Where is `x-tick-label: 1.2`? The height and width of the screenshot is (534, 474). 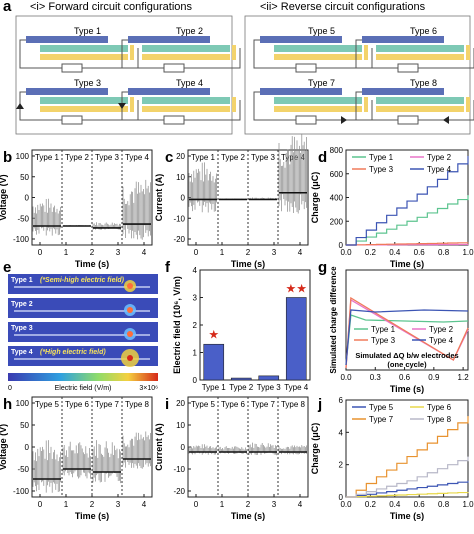 x-tick-label: 1.2 is located at coordinates (464, 377).